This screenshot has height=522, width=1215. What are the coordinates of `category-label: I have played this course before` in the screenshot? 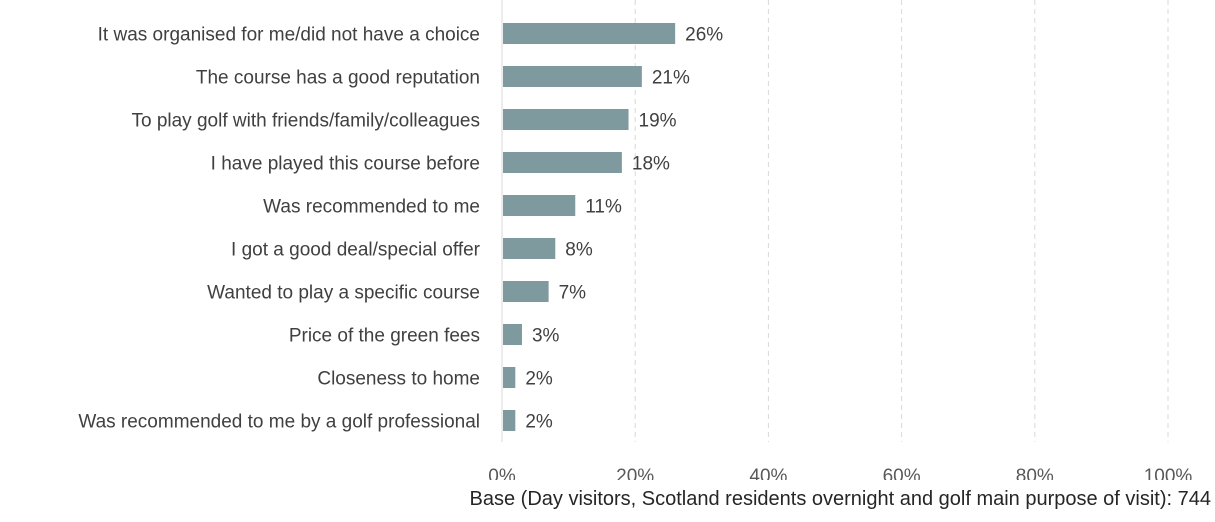 It's located at (345, 164).